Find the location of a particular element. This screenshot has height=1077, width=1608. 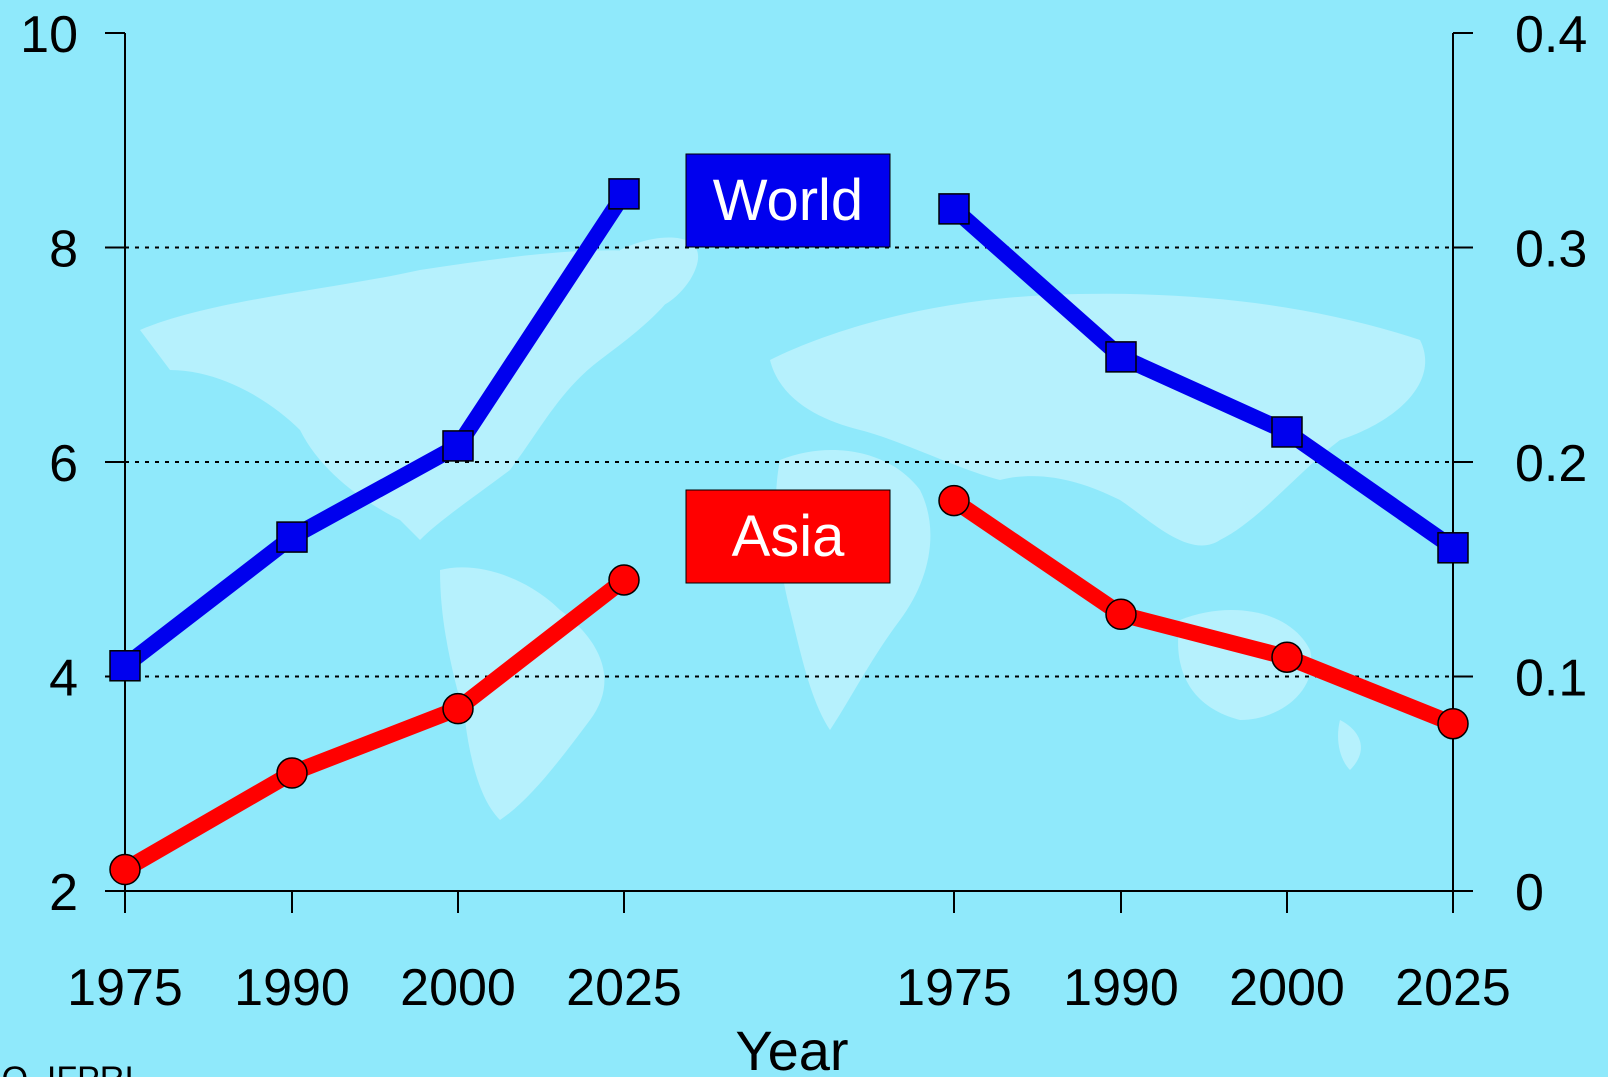

right-tick-label: 0 is located at coordinates (1529, 893).